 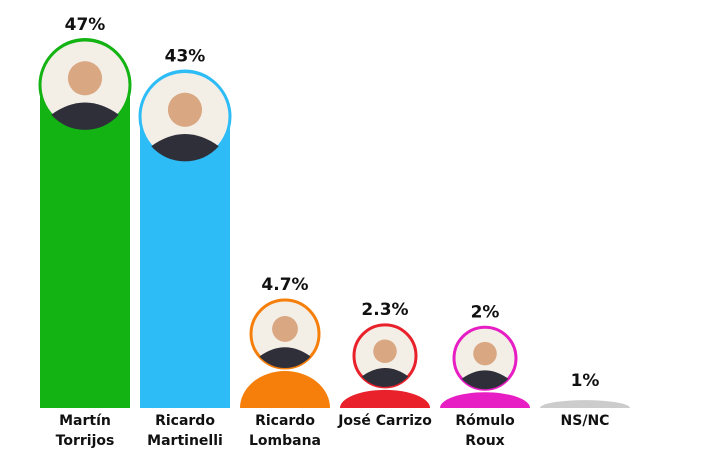 What do you see at coordinates (85, 25) in the screenshot?
I see `value-label: 47%` at bounding box center [85, 25].